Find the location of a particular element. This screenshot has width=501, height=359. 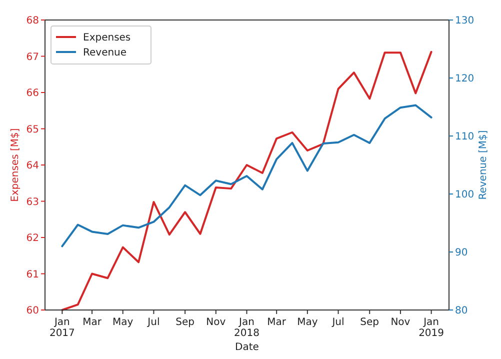

y2-tick-label: 80 is located at coordinates (461, 311).